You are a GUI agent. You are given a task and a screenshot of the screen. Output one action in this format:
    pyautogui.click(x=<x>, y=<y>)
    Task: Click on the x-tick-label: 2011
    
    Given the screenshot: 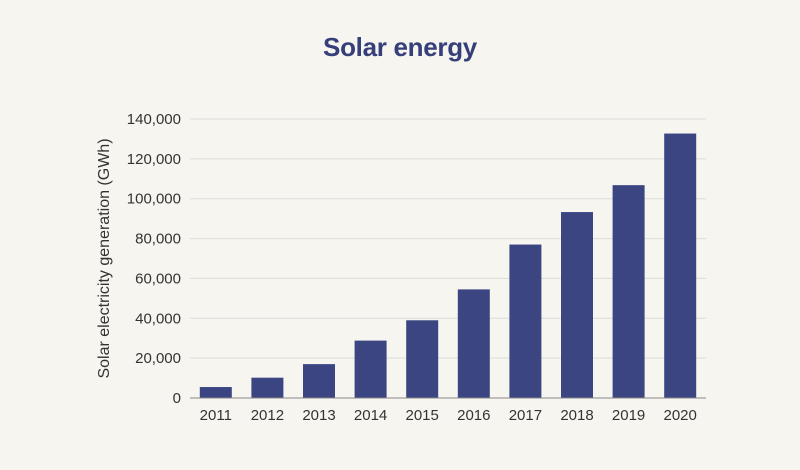 What is the action you would take?
    pyautogui.click(x=216, y=415)
    